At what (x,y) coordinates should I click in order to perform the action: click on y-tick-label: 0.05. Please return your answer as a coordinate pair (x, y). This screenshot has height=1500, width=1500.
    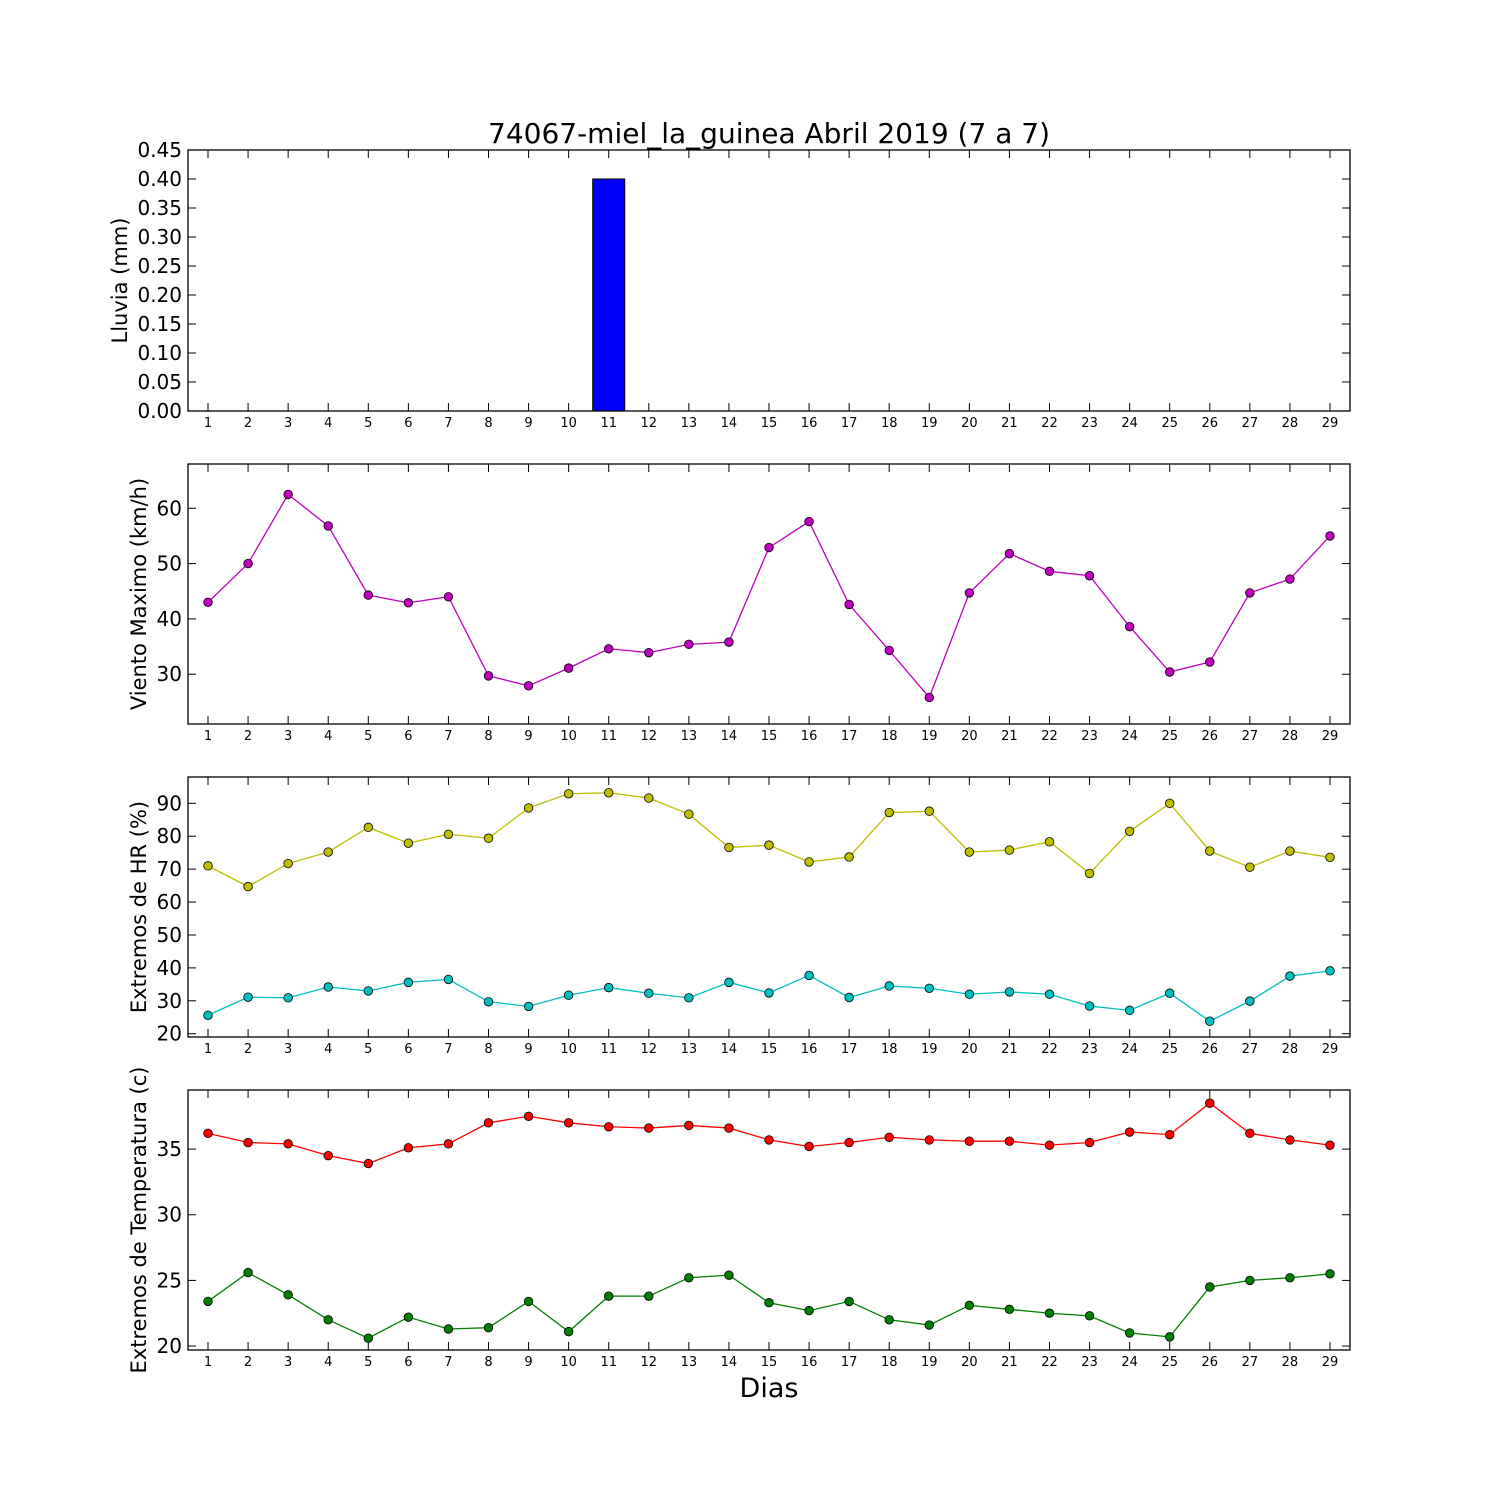
    Looking at the image, I should click on (159, 382).